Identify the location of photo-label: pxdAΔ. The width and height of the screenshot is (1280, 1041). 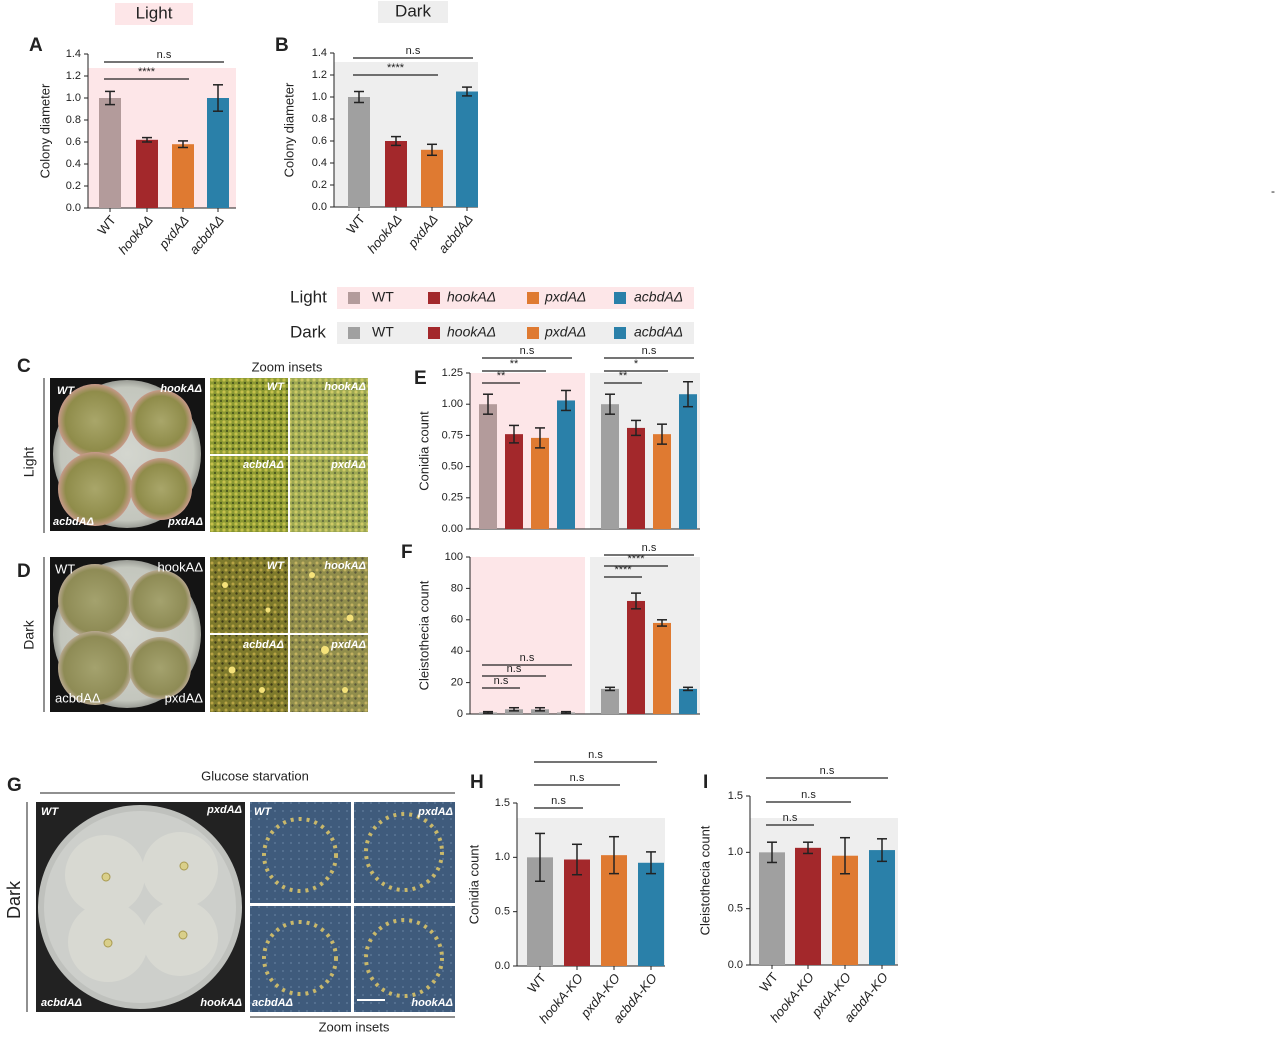
(224, 810).